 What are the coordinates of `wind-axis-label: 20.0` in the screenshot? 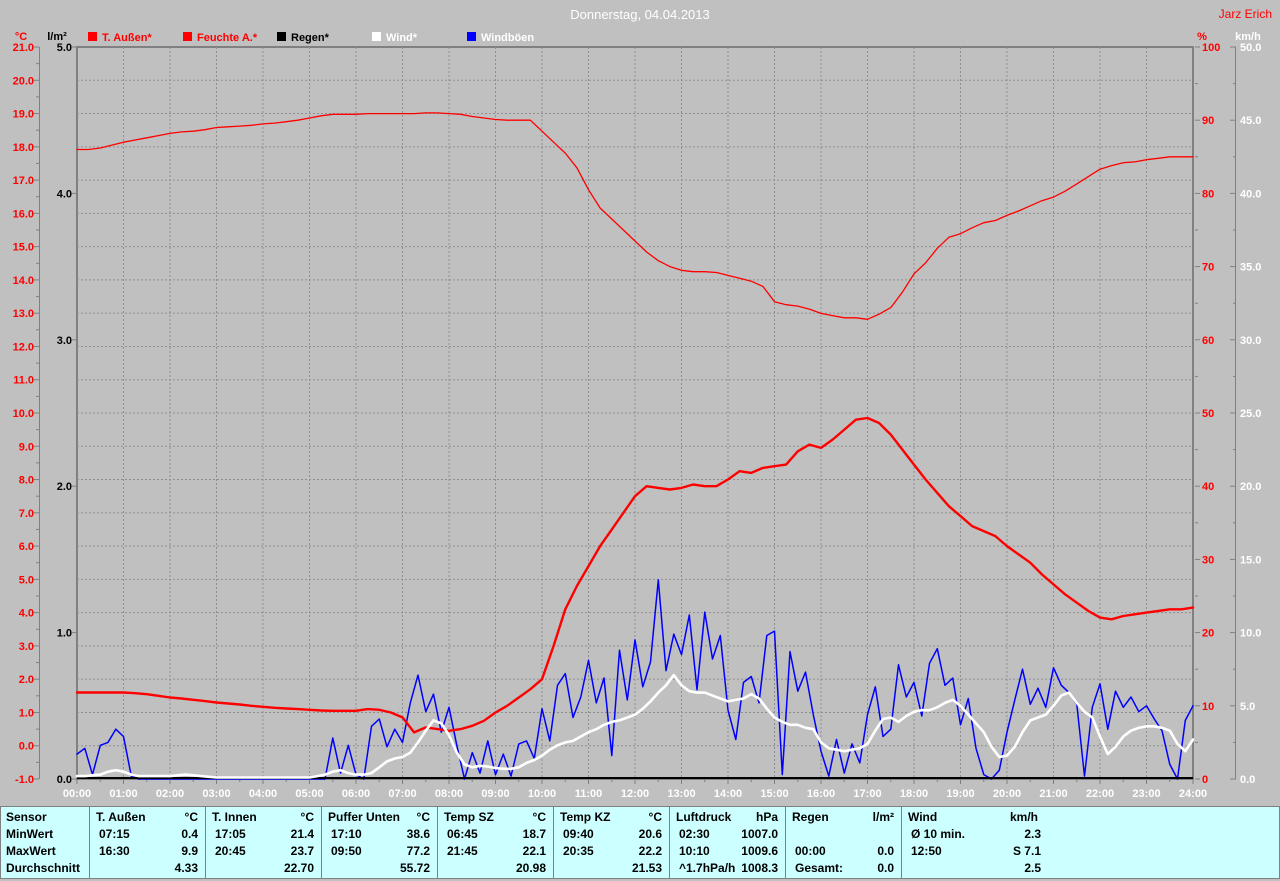 It's located at (1250, 487).